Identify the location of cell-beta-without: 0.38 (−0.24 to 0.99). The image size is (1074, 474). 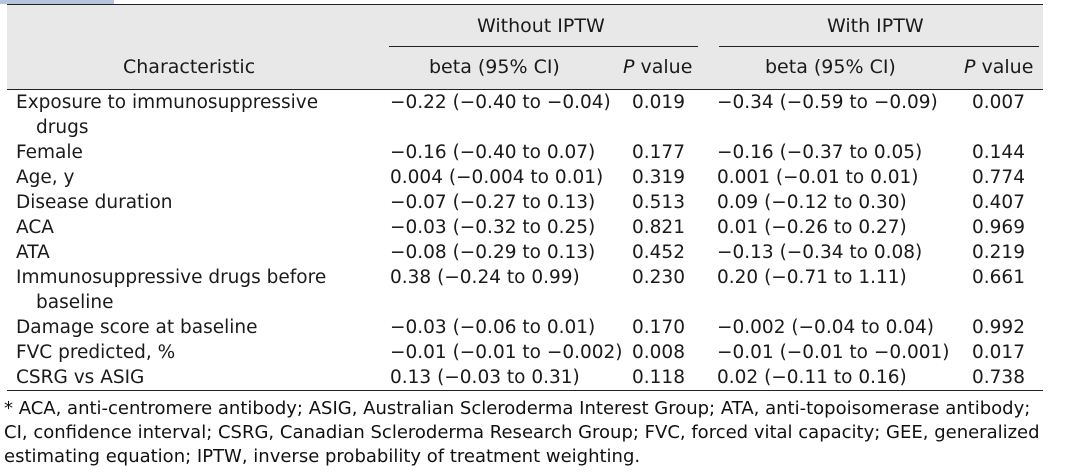
(485, 277).